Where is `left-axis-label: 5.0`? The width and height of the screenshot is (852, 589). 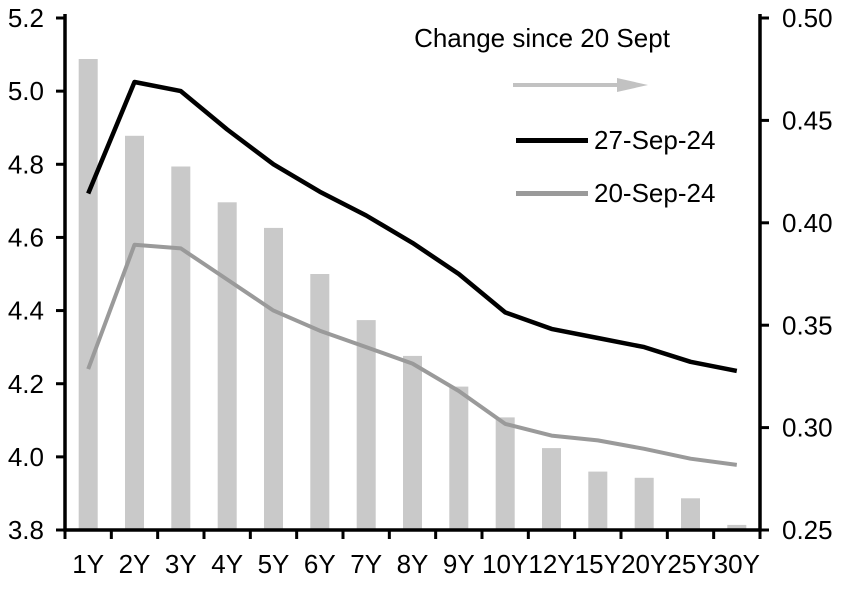
left-axis-label: 5.0 is located at coordinates (26, 91).